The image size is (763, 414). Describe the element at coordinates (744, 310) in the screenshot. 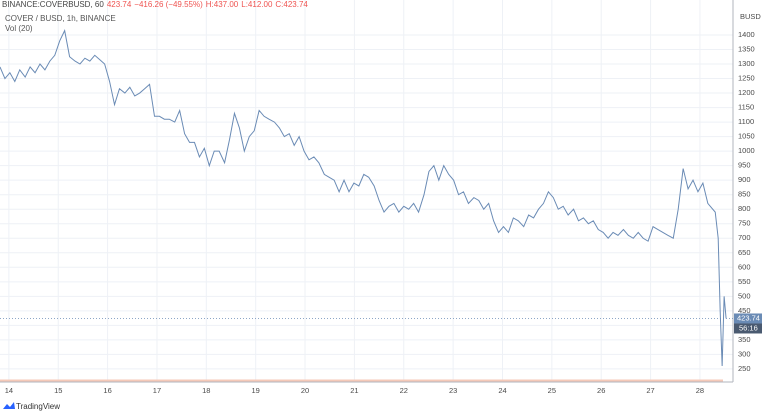

I see `y-tick-label: 450` at that location.